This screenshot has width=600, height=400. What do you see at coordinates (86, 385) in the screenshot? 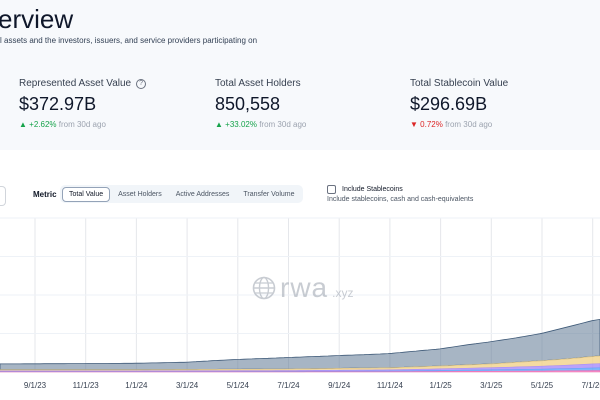
I see `x-tick-label: 11/1/23` at bounding box center [86, 385].